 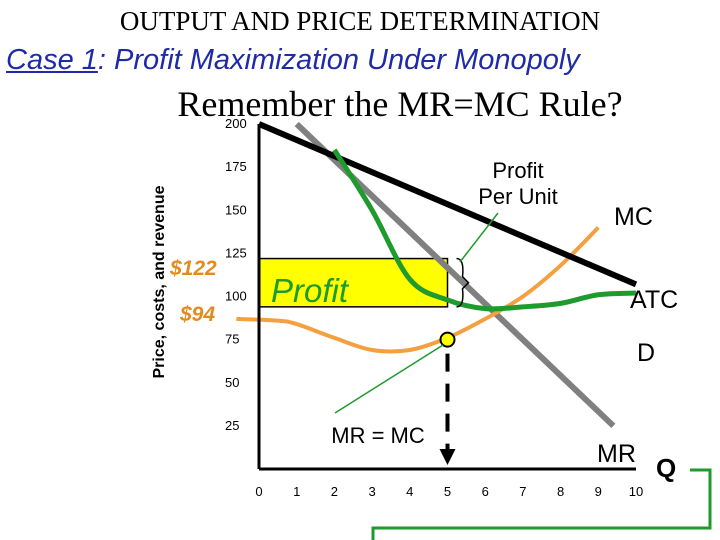 What do you see at coordinates (447, 457) in the screenshot?
I see `quantity-arrow` at bounding box center [447, 457].